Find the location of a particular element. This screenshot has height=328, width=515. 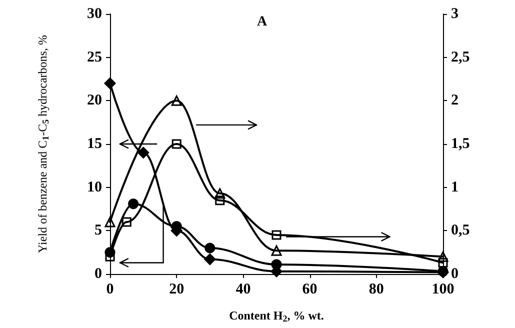

y2-tick-label: 0 is located at coordinates (454, 274).